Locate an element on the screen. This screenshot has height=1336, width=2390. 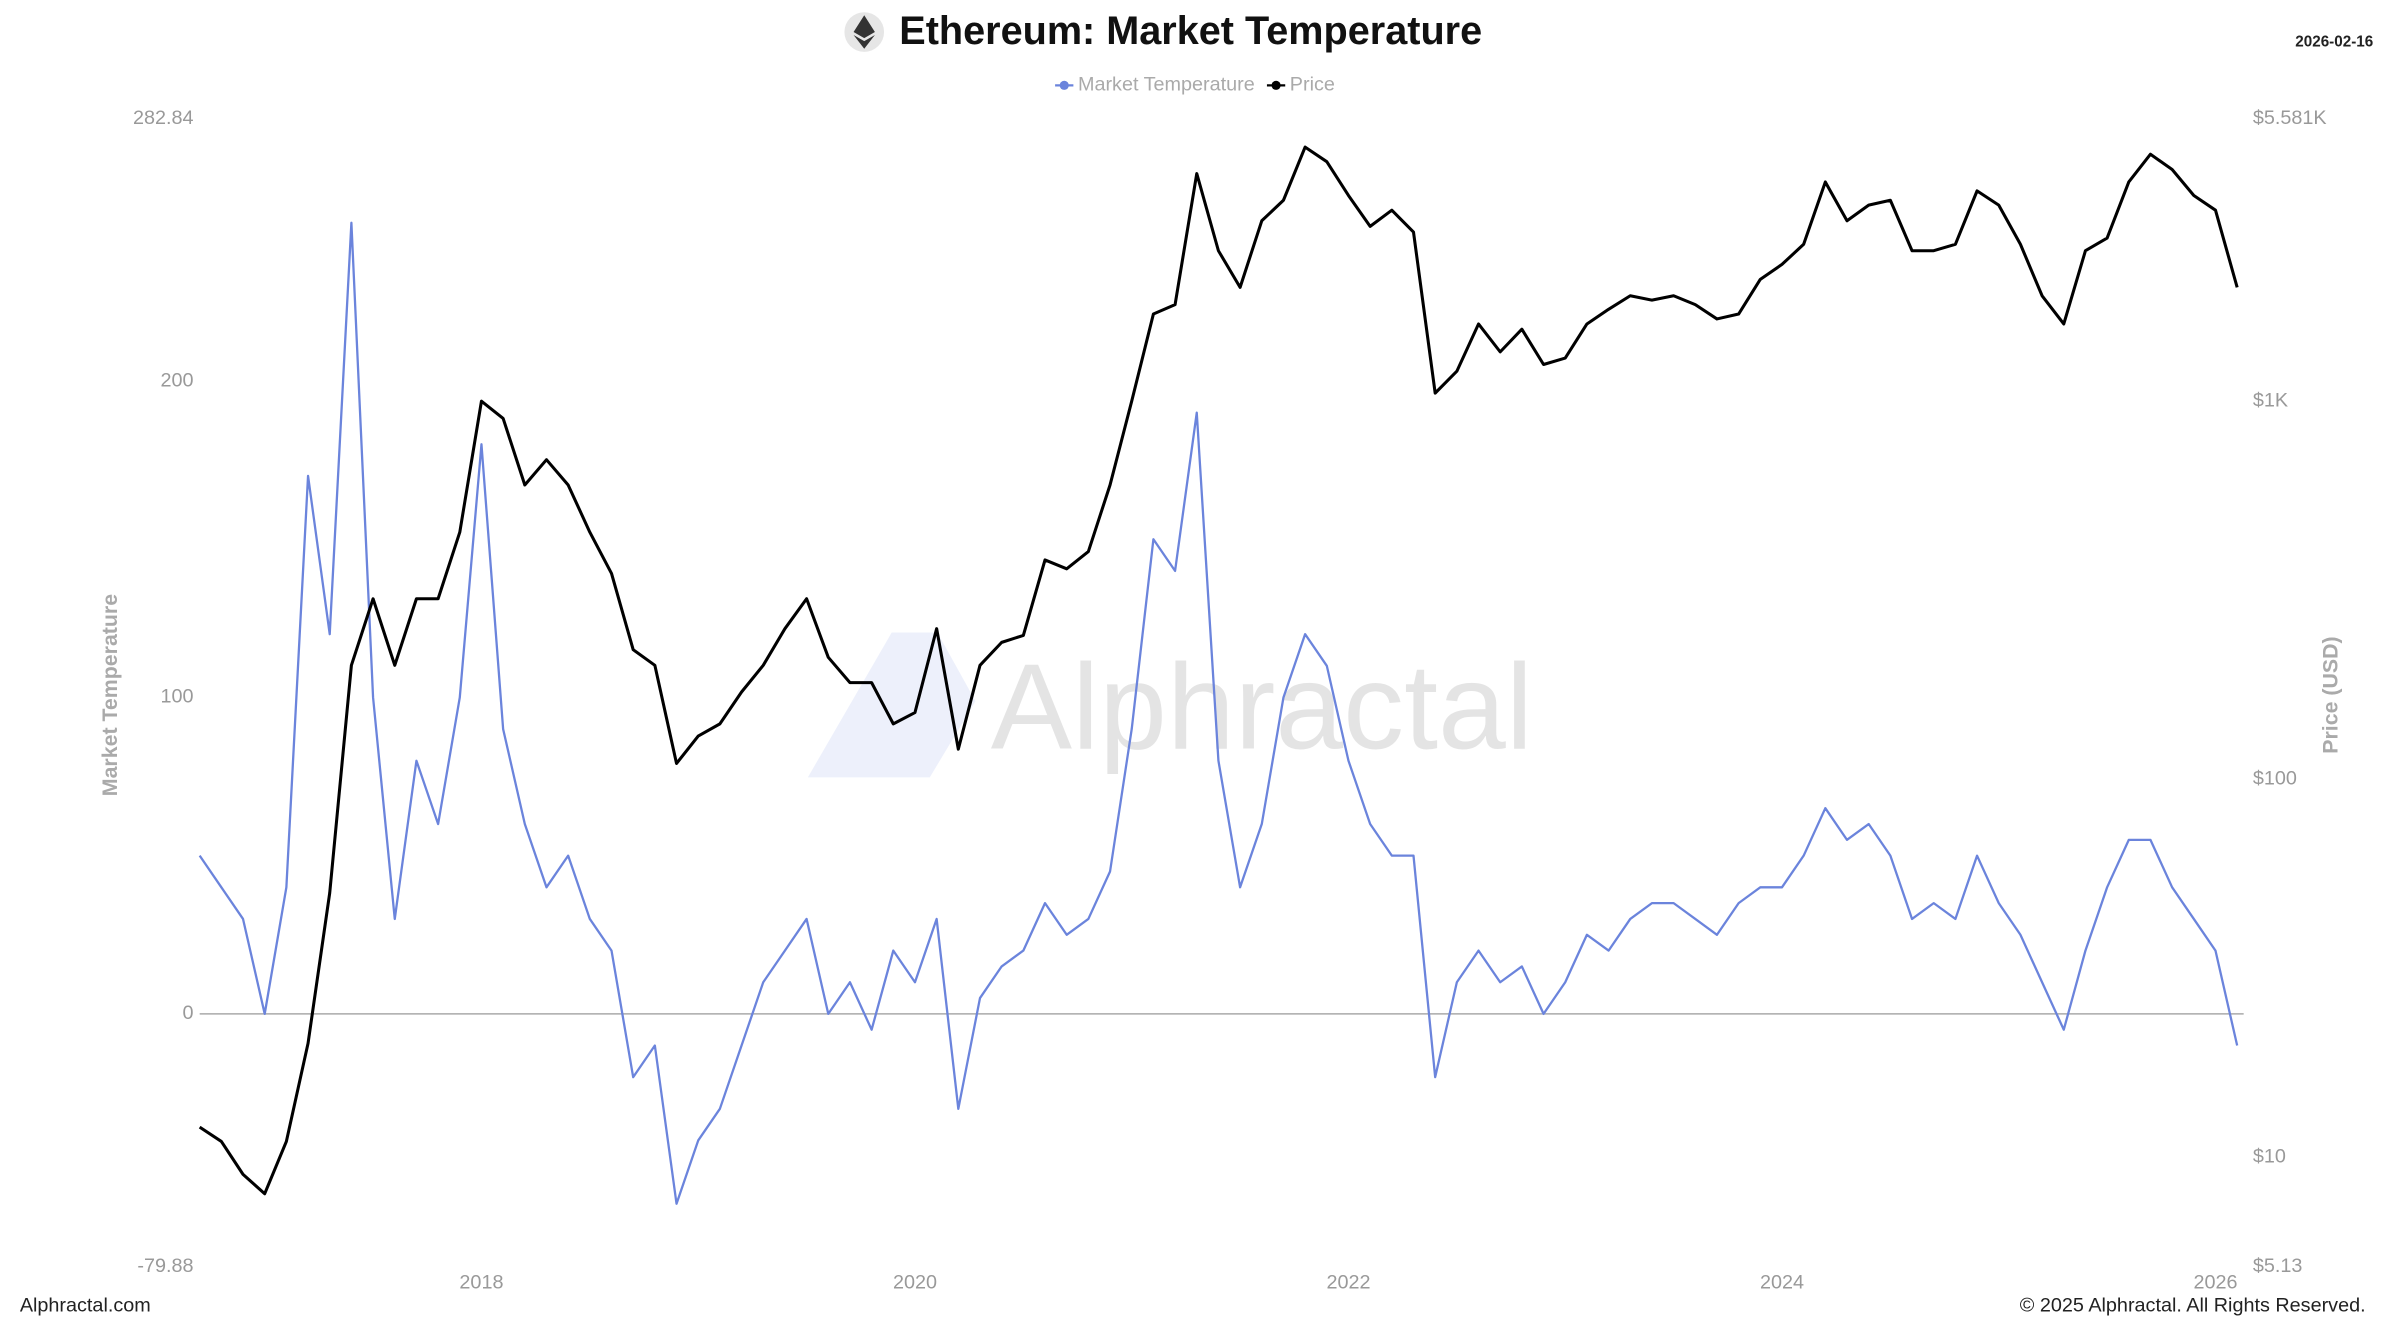
footer-right: © 2025 Alphractal. All Rights Reserved. is located at coordinates (2193, 1306).